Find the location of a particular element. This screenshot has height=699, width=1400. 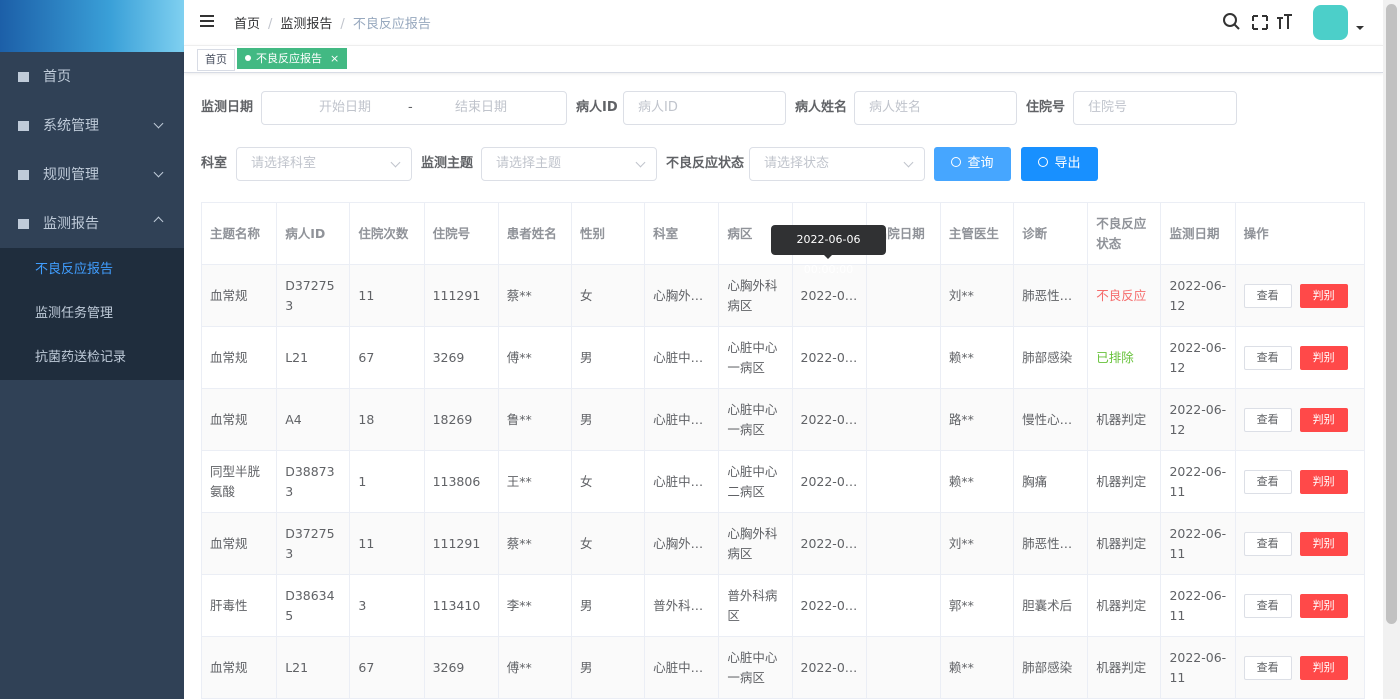

table-cell: 113410 is located at coordinates (461, 605).